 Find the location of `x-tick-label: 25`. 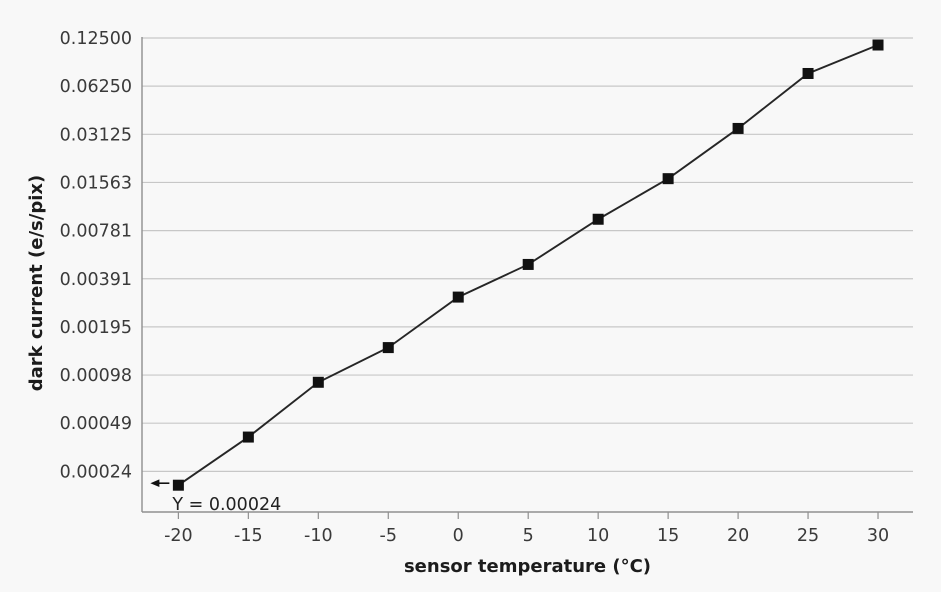

x-tick-label: 25 is located at coordinates (808, 536).